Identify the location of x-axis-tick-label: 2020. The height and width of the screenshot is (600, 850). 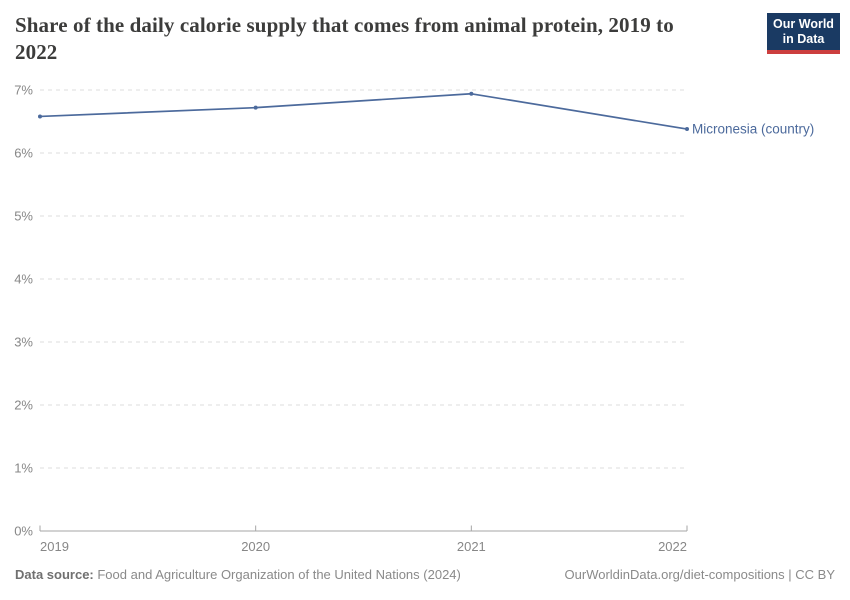
(255, 546).